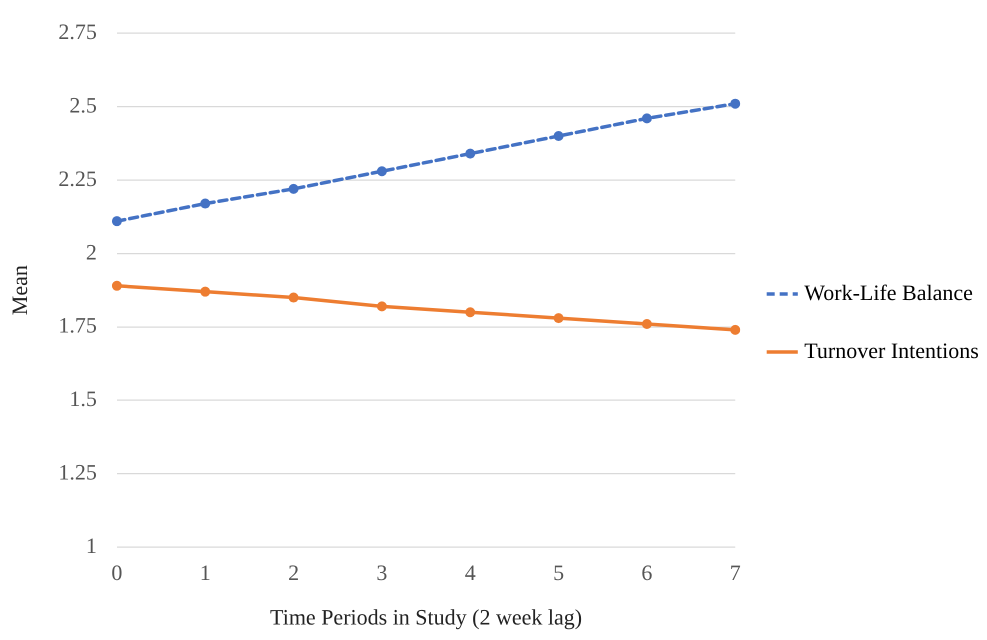  What do you see at coordinates (91, 545) in the screenshot?
I see `y-tick-label: 1` at bounding box center [91, 545].